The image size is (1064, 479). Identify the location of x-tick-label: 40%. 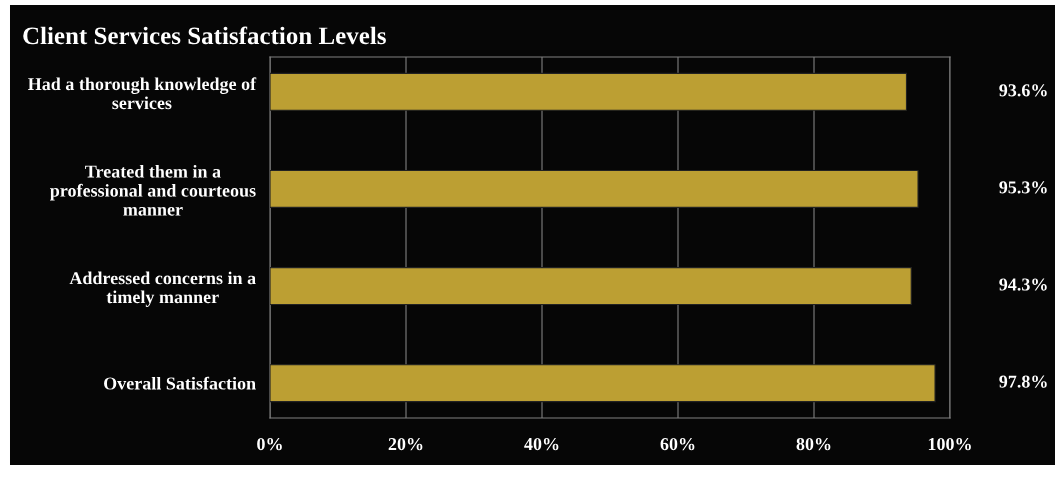
(541, 444).